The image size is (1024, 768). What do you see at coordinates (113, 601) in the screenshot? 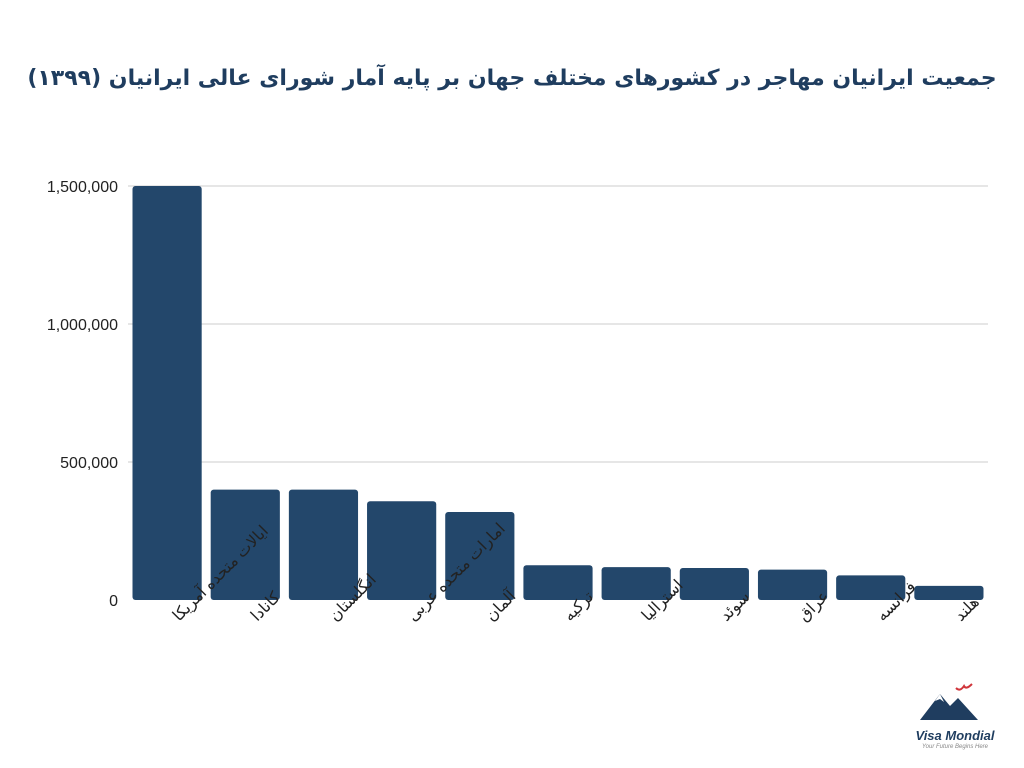
I see `y-tick-label: 0` at bounding box center [113, 601].